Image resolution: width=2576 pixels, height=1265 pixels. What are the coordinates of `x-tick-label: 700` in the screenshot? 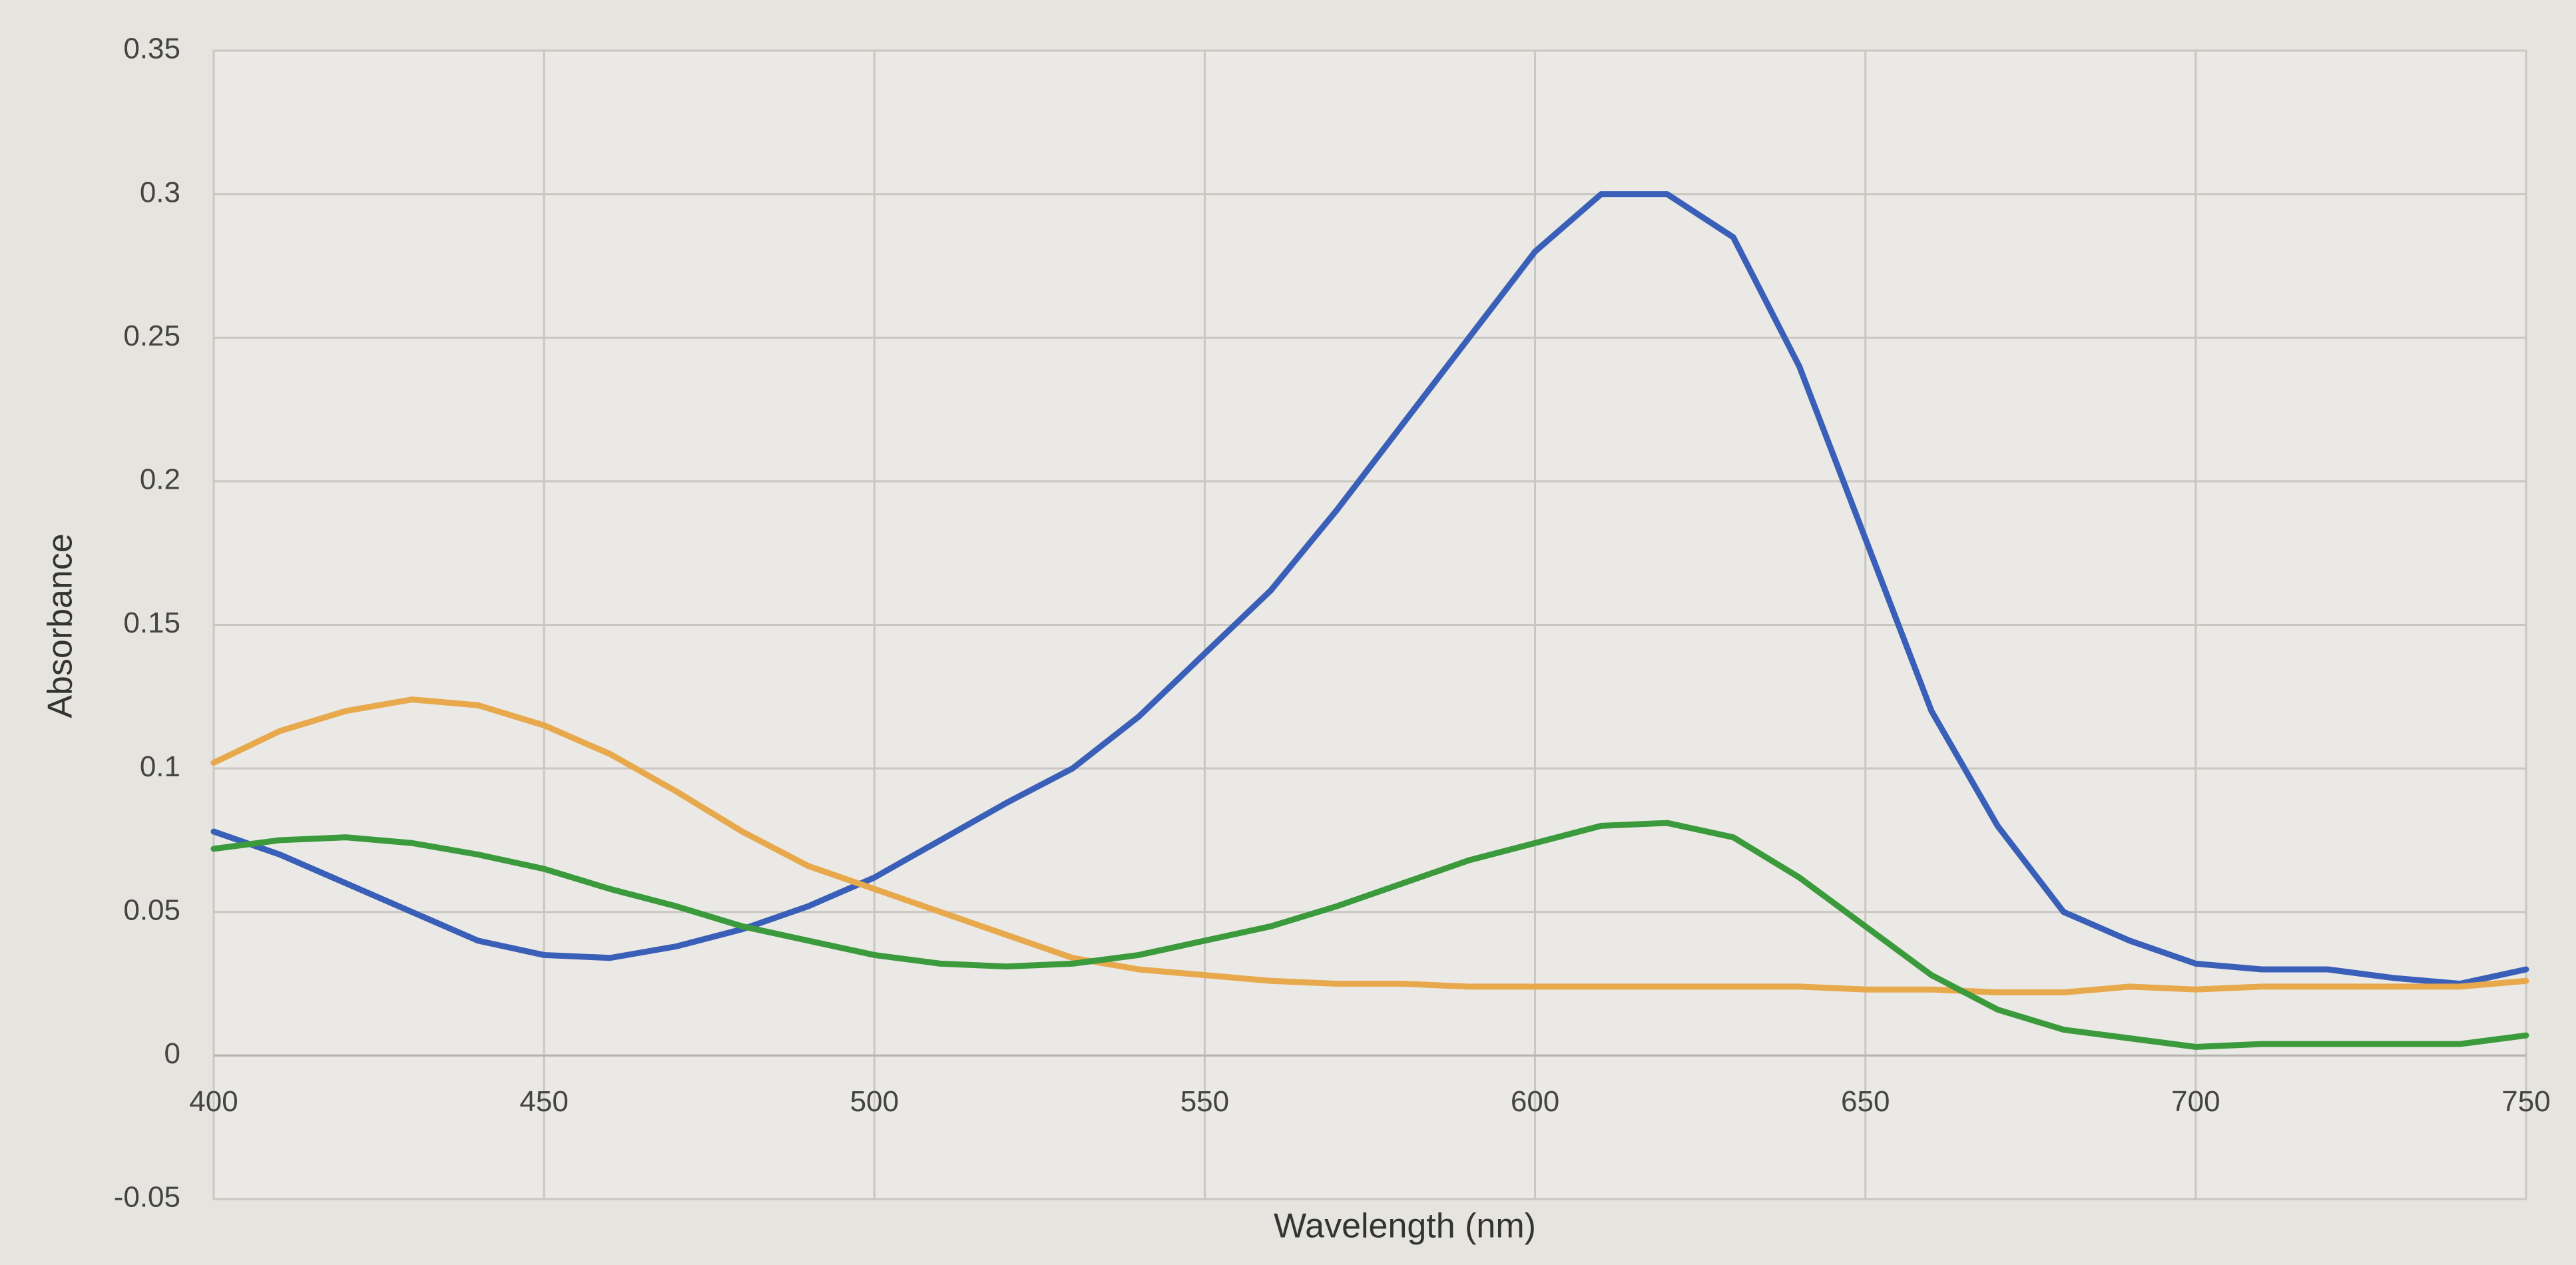 It's located at (2195, 1101).